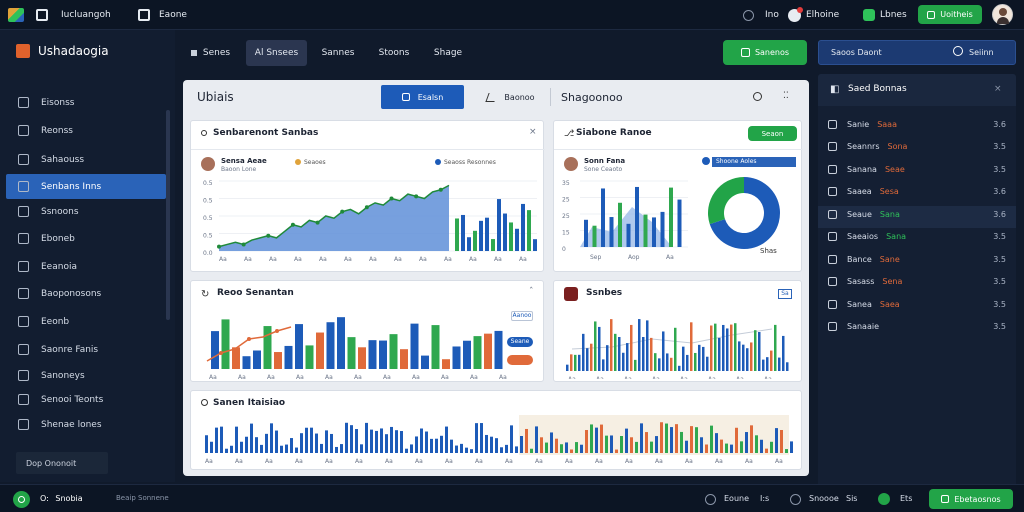  I want to click on tick-label: Sep, so click(596, 257).